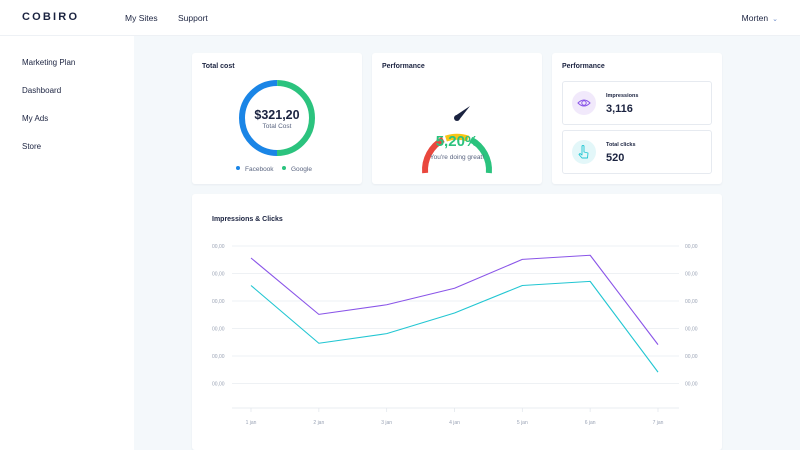  I want to click on legend-google: Google, so click(297, 169).